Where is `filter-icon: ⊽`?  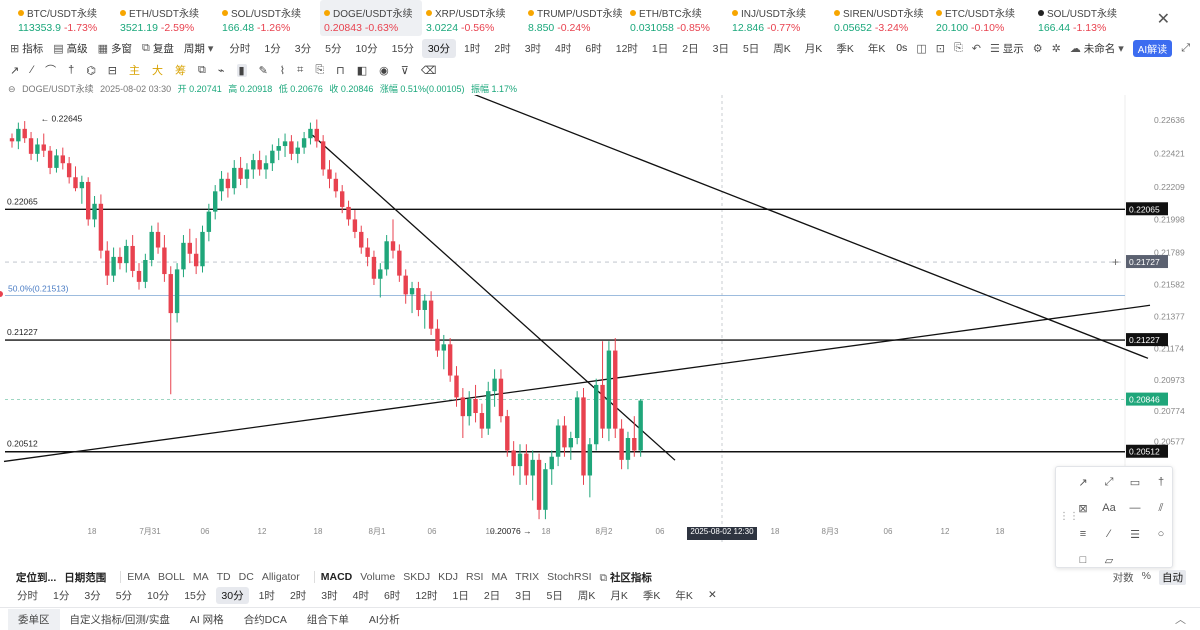
filter-icon: ⊽ is located at coordinates (404, 70).